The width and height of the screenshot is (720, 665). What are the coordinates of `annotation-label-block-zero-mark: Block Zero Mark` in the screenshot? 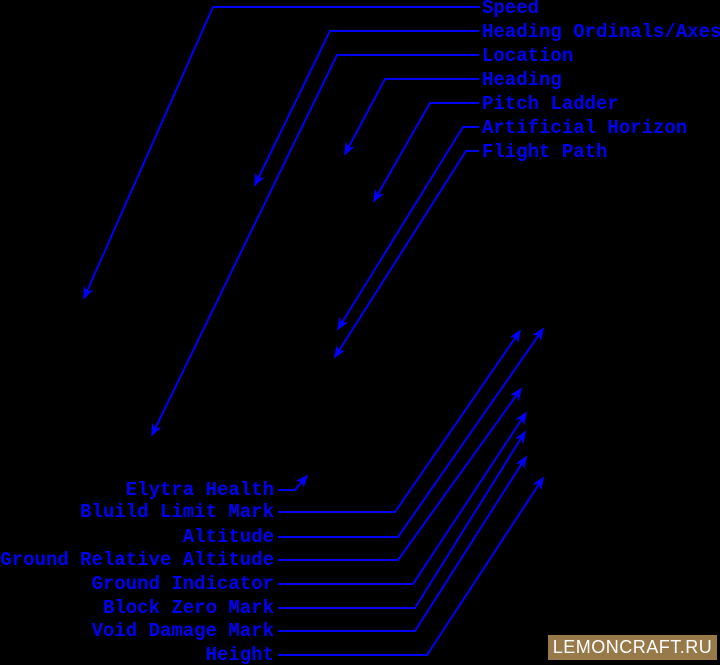 It's located at (188, 608).